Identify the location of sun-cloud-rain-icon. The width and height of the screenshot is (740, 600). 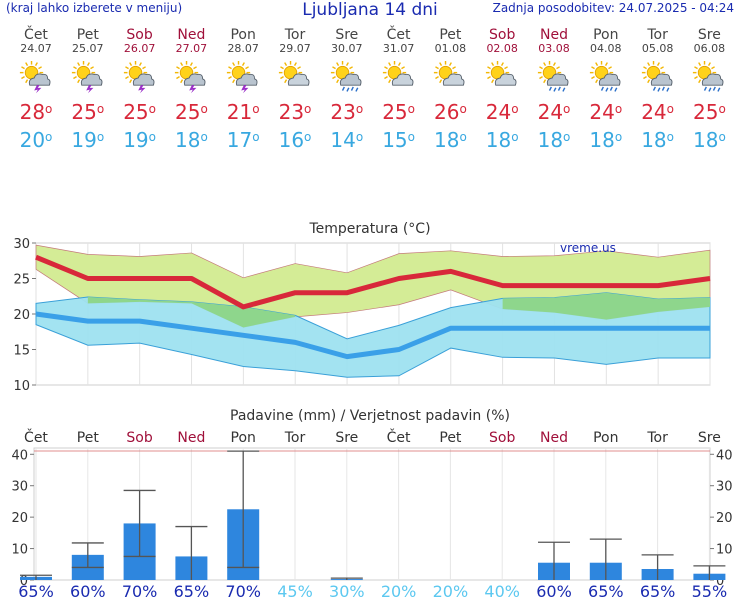
(657, 76).